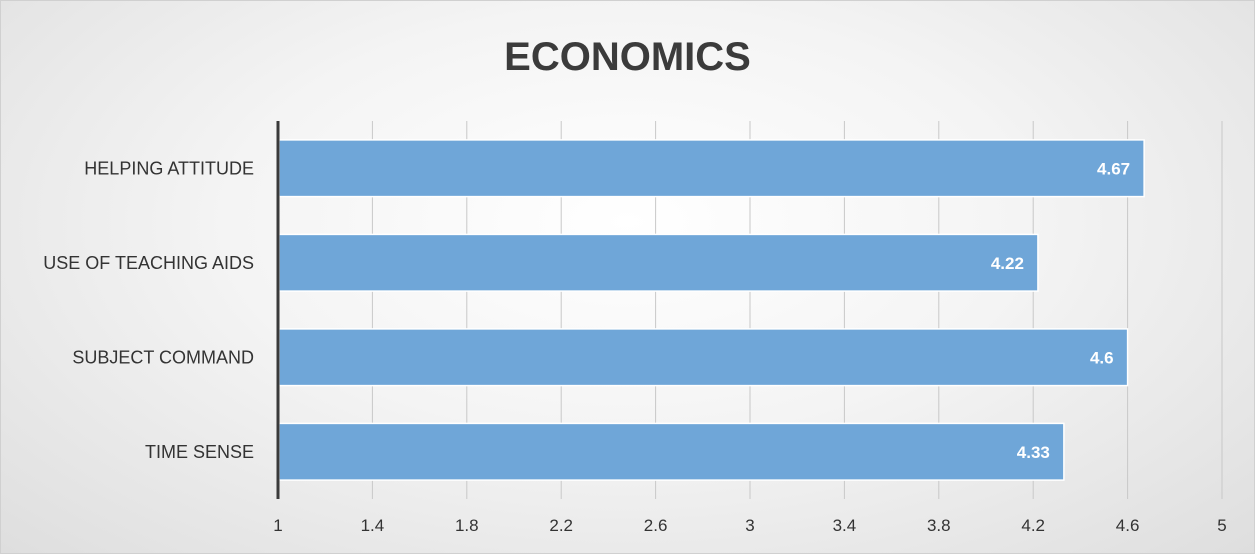  What do you see at coordinates (1113, 168) in the screenshot?
I see `data-label: 4.67` at bounding box center [1113, 168].